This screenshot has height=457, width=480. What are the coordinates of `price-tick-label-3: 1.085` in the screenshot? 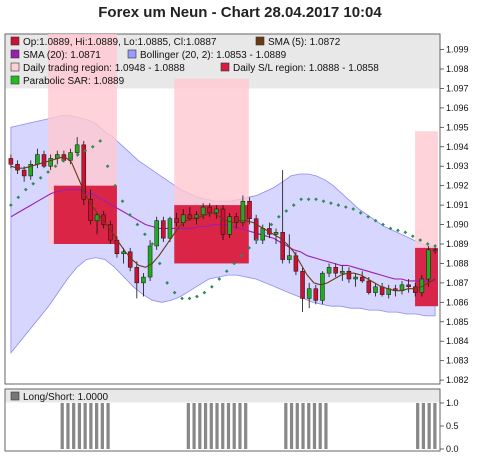 It's located at (457, 322).